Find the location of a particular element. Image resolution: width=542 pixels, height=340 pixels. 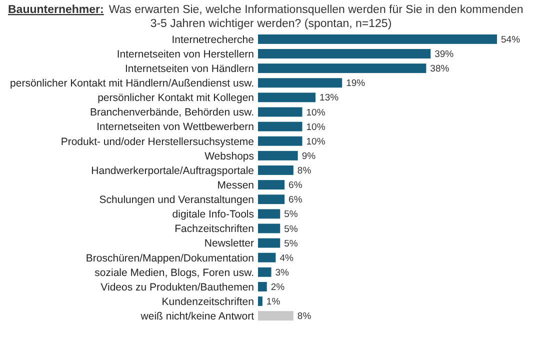

data-label: 39% is located at coordinates (444, 54).